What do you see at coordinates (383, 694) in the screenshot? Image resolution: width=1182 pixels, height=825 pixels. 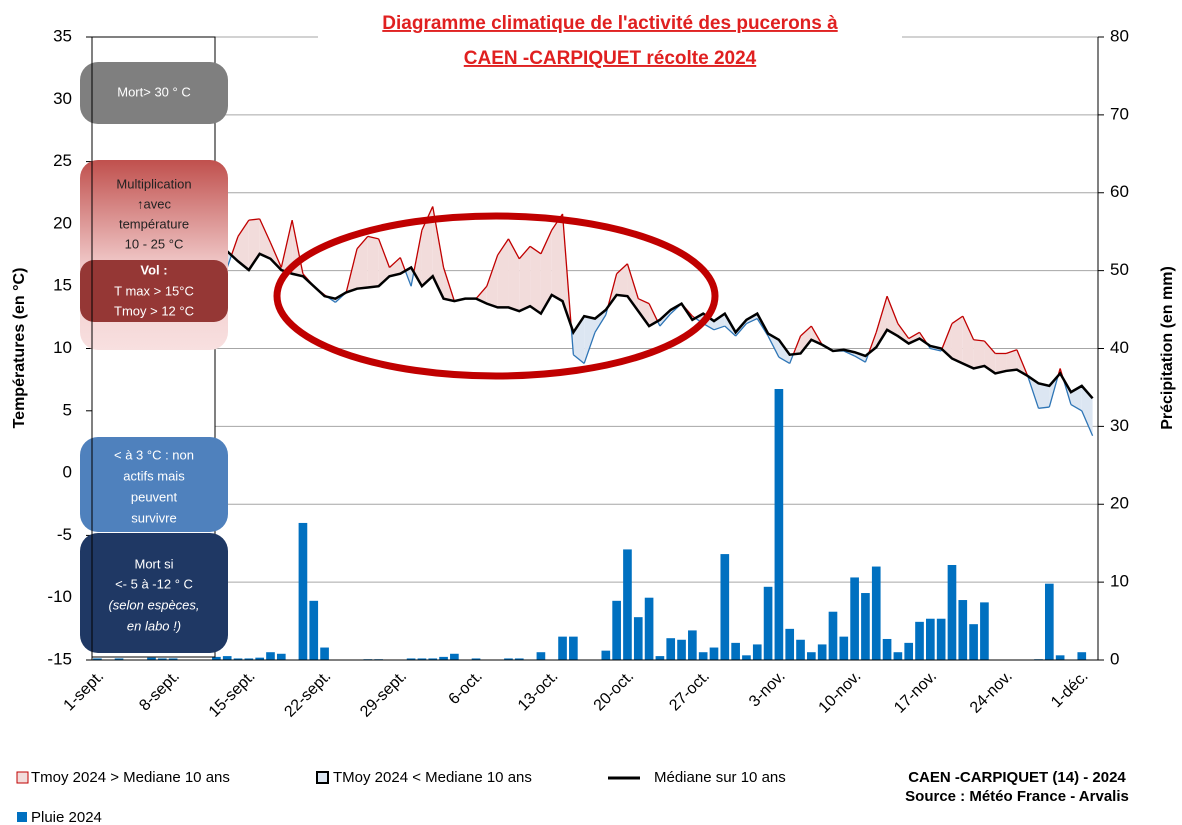 I see `x-tick-label: 29-sept.` at bounding box center [383, 694].